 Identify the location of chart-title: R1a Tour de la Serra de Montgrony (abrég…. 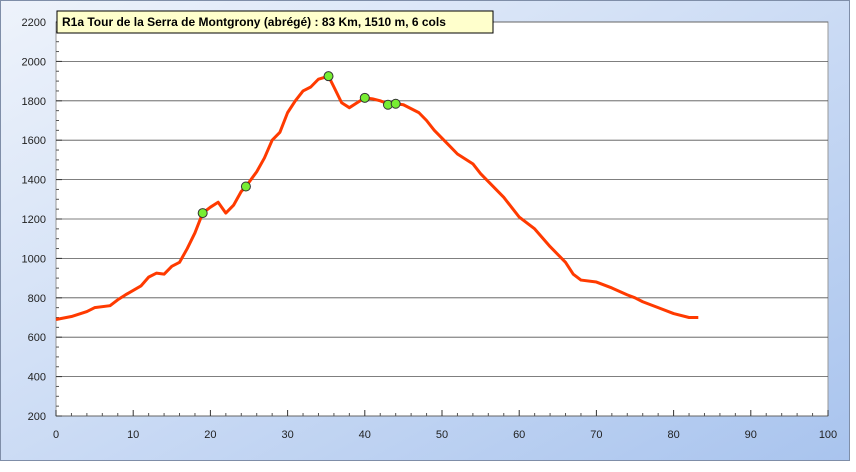
(254, 22).